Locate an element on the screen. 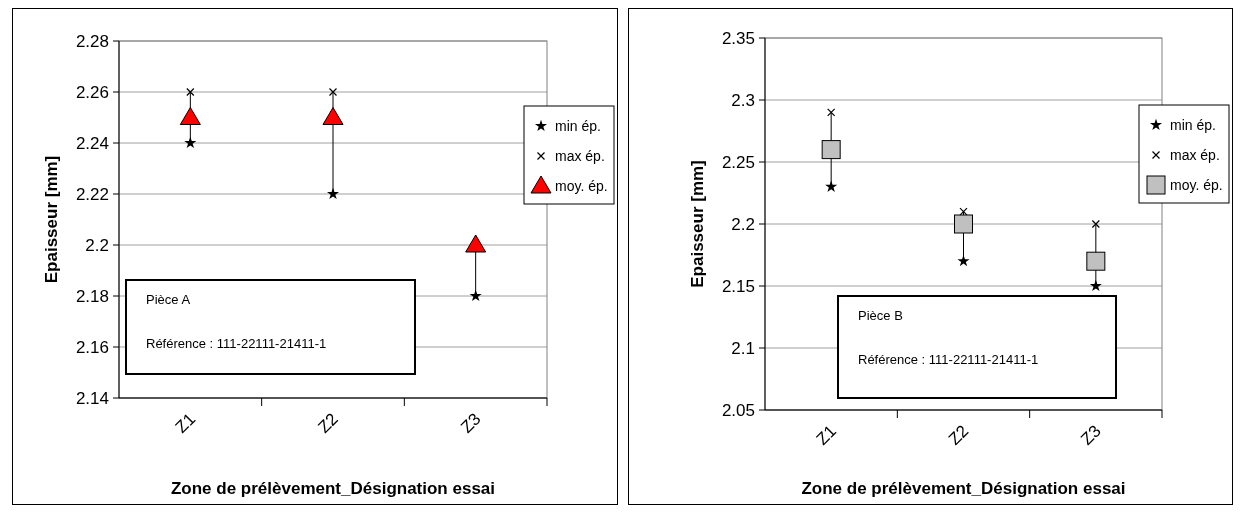 Image resolution: width=1244 pixels, height=517 pixels. y-tick-label: 2.05 is located at coordinates (738, 410).